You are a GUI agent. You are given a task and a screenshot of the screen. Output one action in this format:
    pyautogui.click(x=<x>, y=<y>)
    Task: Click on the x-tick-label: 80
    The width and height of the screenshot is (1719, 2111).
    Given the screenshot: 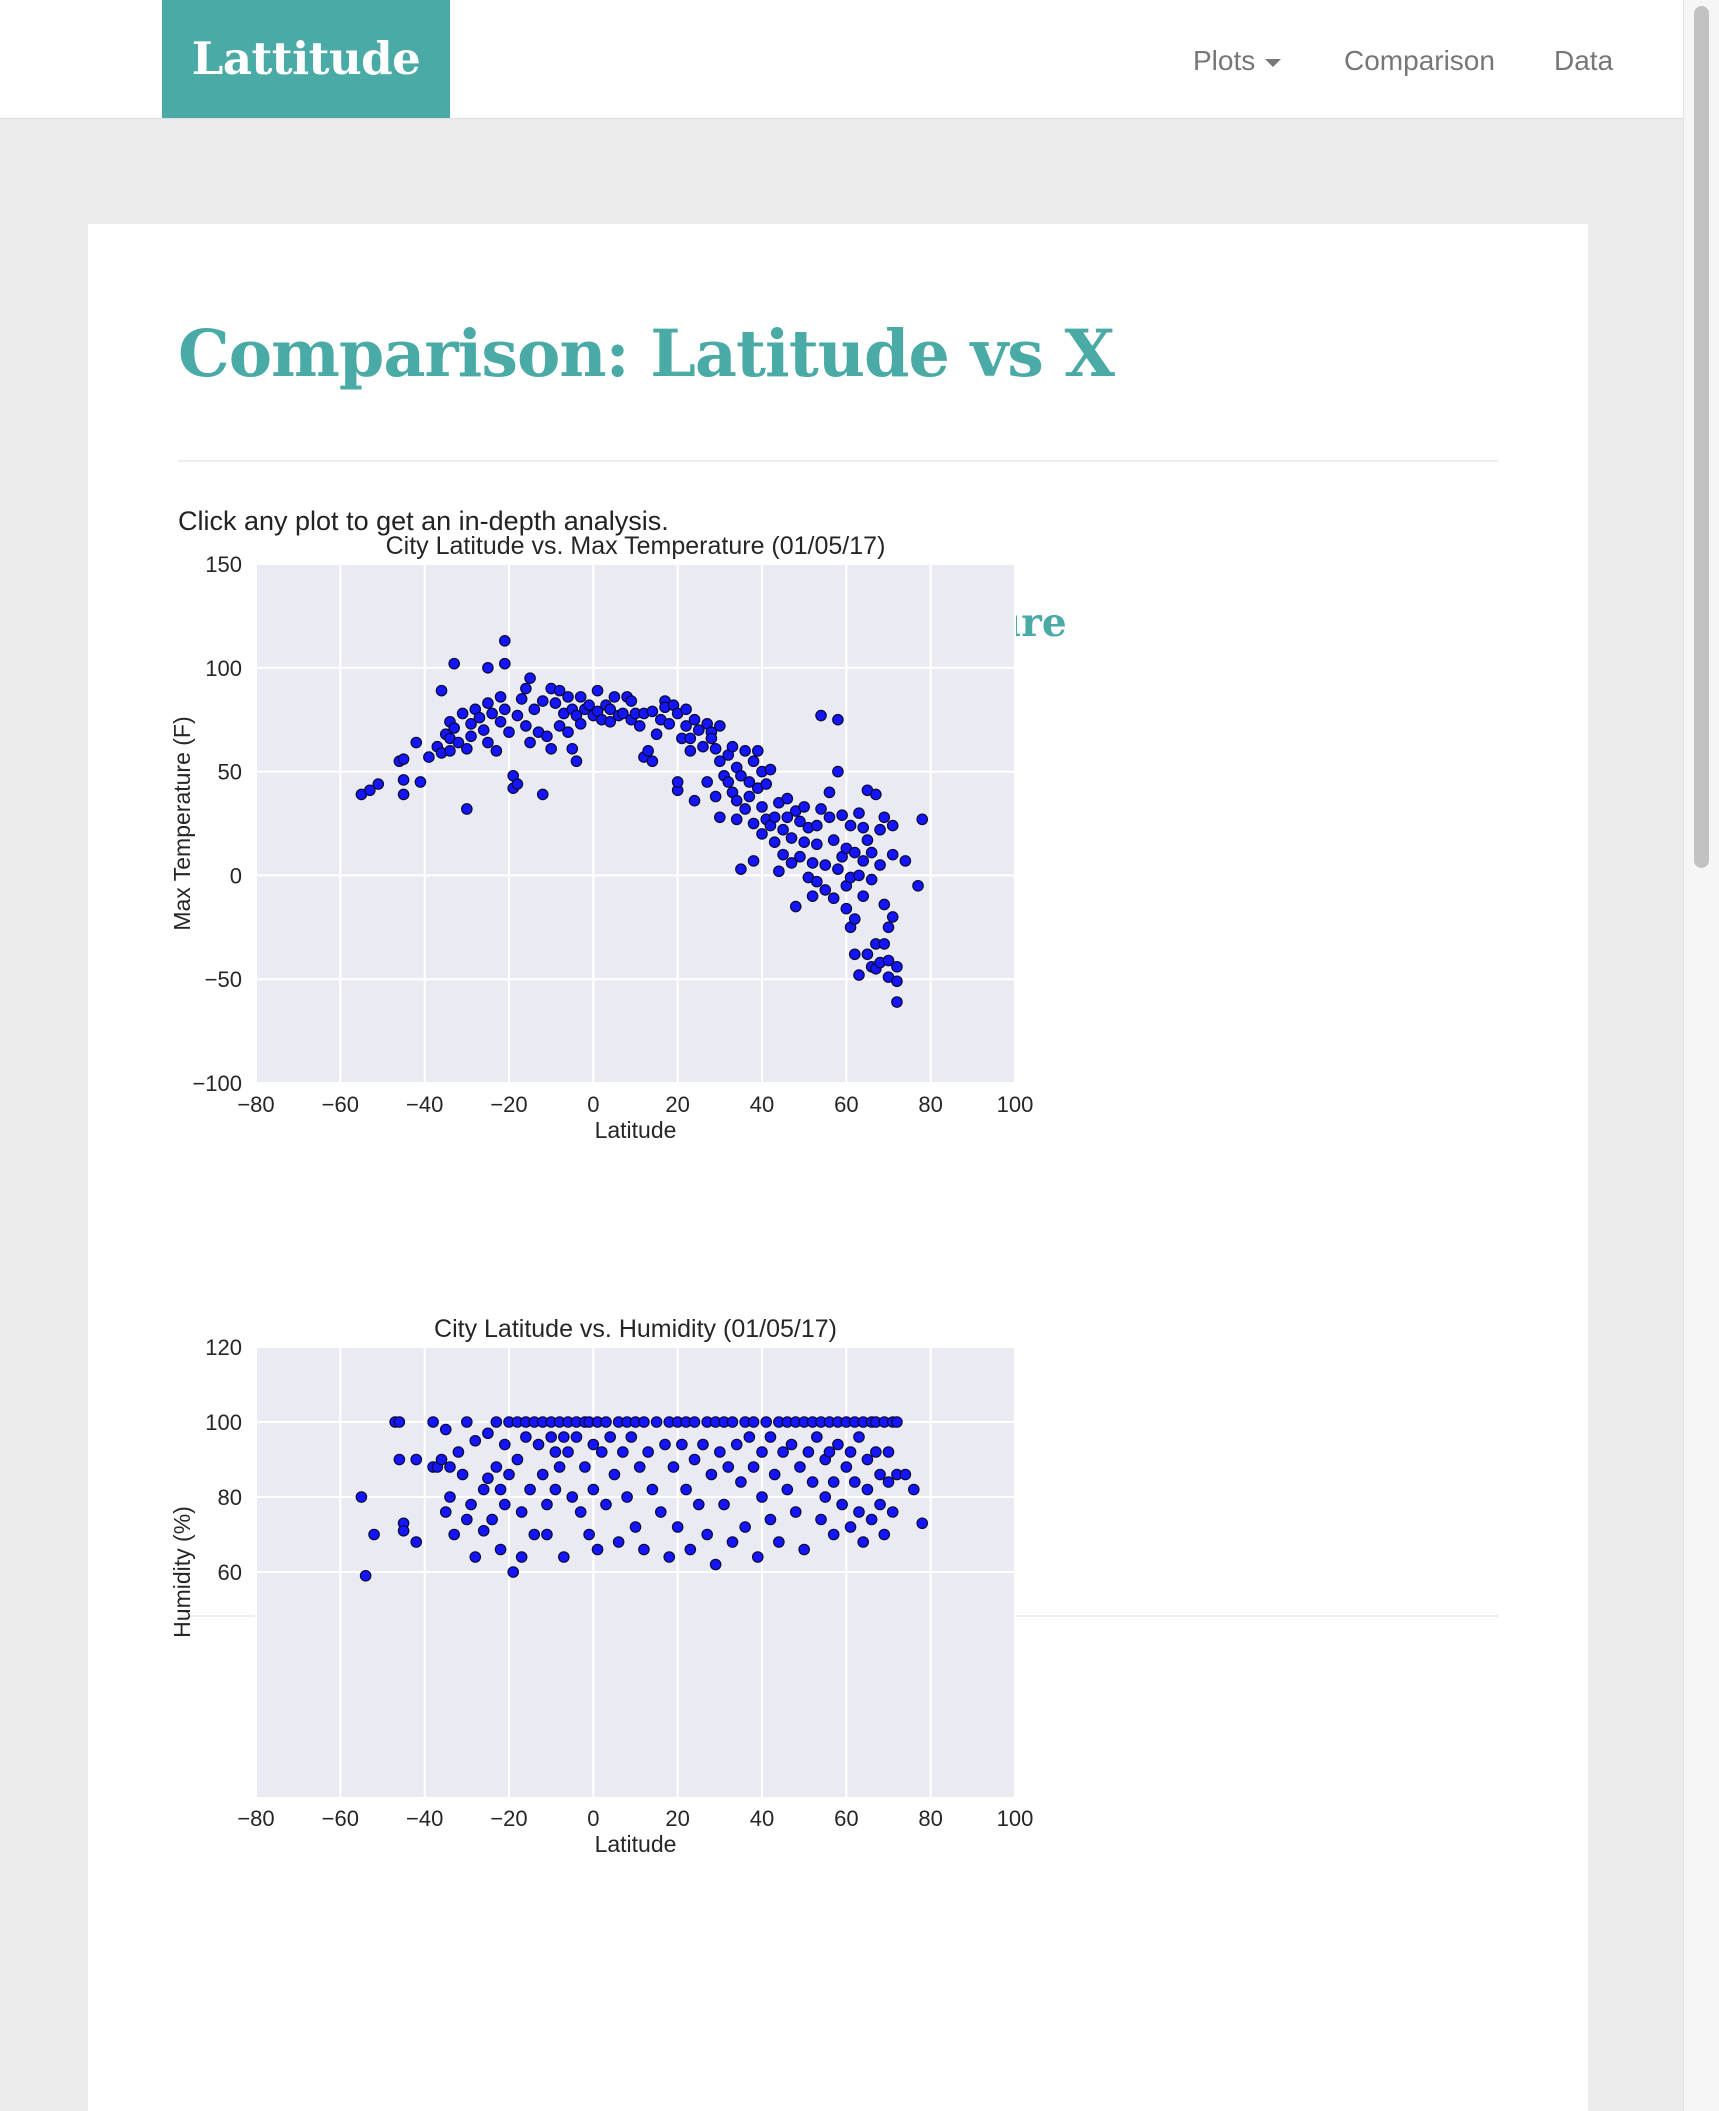 What is the action you would take?
    pyautogui.click(x=930, y=1818)
    